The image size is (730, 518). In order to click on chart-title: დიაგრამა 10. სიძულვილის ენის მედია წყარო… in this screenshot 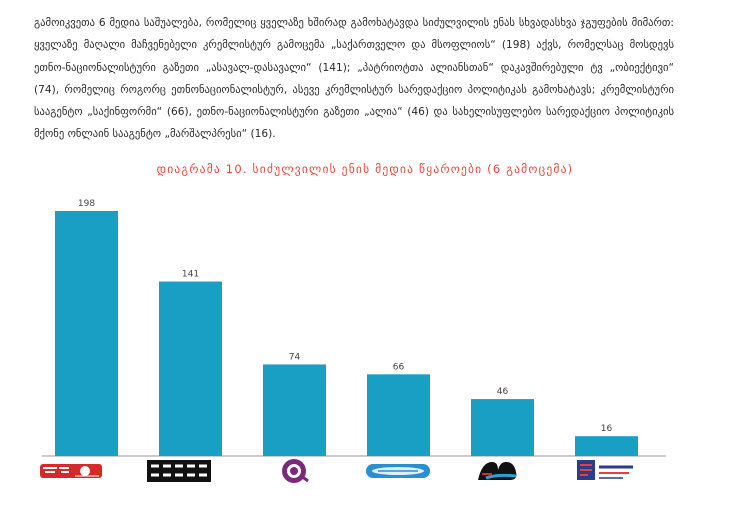, I will do `click(365, 169)`.